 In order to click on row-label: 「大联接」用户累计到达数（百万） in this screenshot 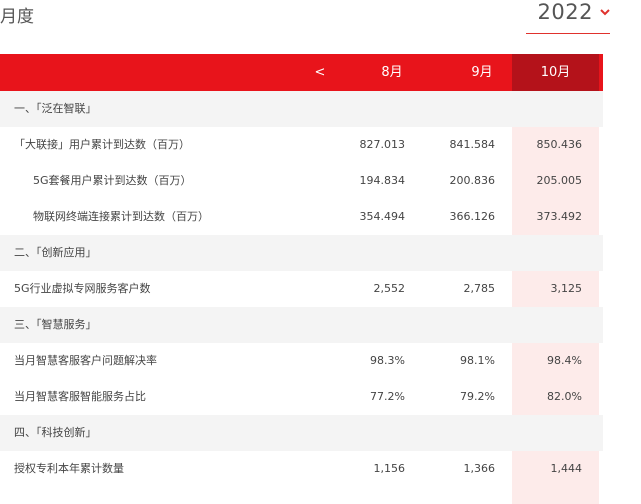, I will do `click(102, 144)`.